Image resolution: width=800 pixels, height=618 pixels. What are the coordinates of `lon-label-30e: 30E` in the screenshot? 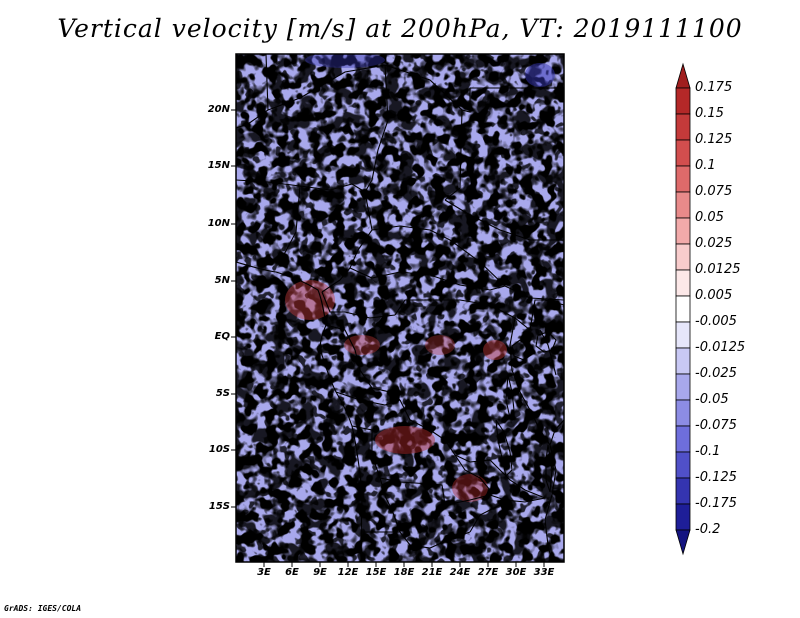 It's located at (516, 572).